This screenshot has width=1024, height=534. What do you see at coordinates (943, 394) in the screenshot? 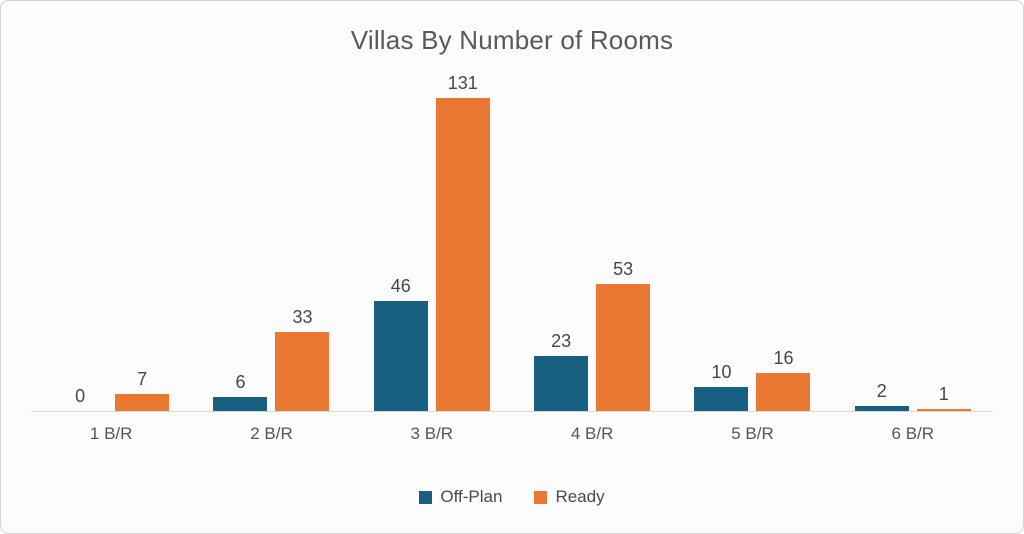
I see `value-label: 1` at bounding box center [943, 394].